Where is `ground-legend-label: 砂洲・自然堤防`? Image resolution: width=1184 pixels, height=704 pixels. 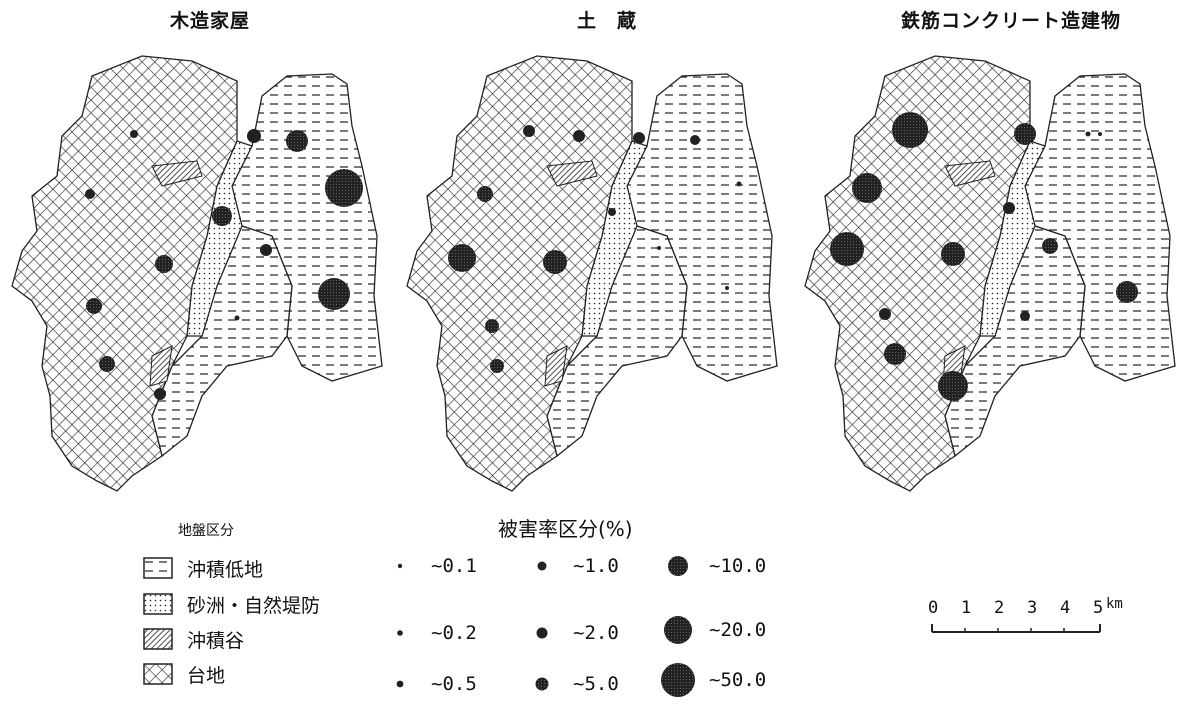 ground-legend-label: 砂洲・自然堤防 is located at coordinates (254, 605).